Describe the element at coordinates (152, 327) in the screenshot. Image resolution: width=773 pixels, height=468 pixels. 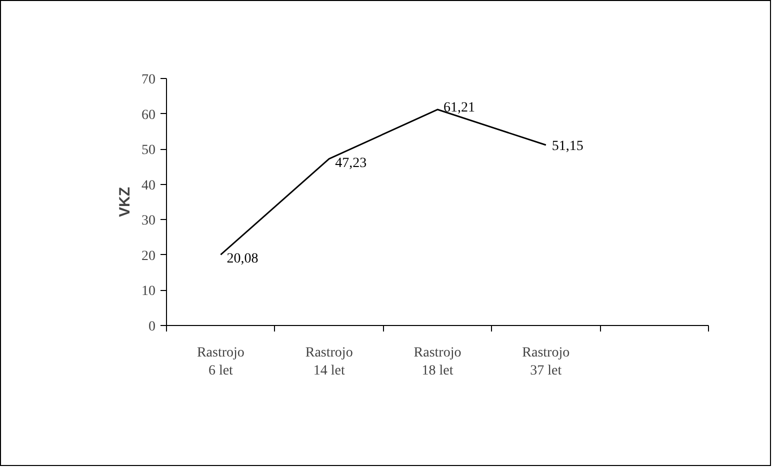
I see `y-tick-label: 0` at that location.